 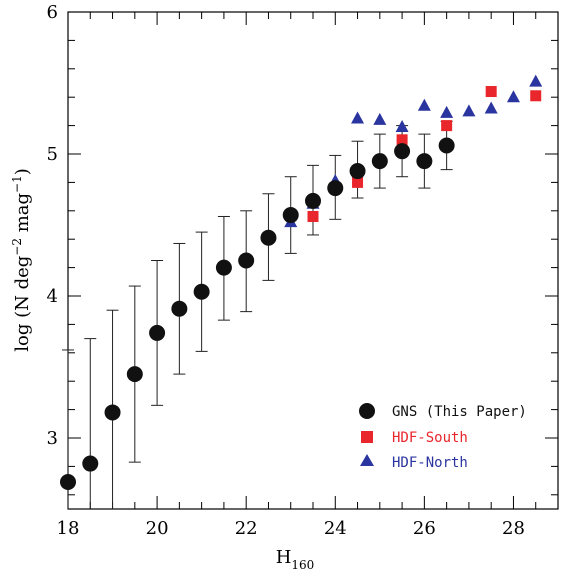 I want to click on legend-marker-hdf-north, so click(x=367, y=460).